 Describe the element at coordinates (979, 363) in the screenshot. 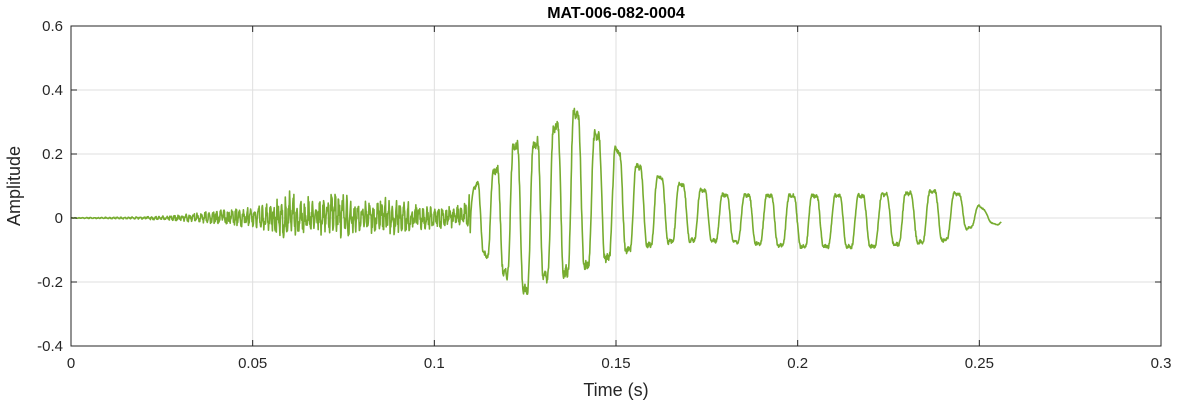

I see `x-tick-label: 0.25` at that location.